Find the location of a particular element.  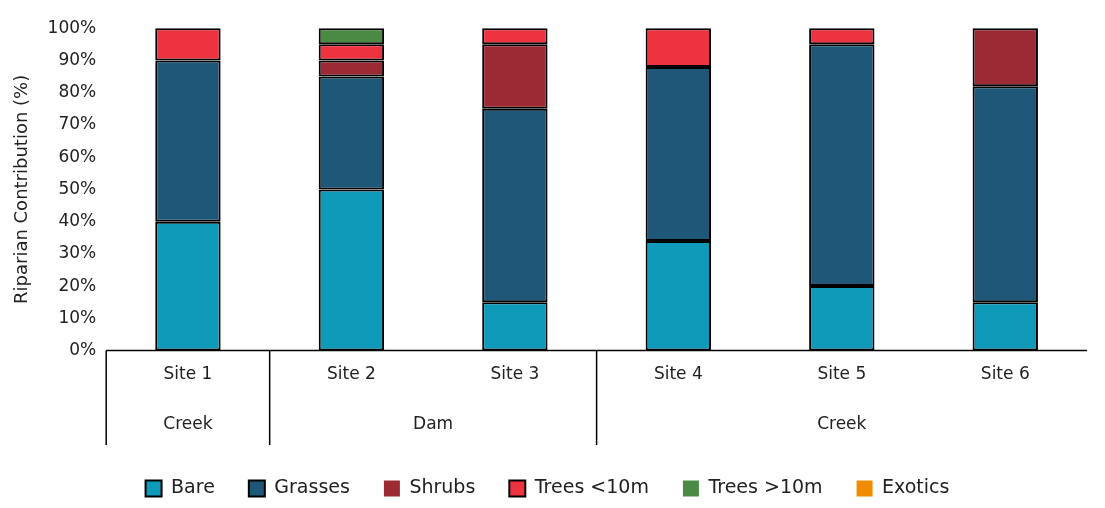

legend-label: Exotics is located at coordinates (916, 486).